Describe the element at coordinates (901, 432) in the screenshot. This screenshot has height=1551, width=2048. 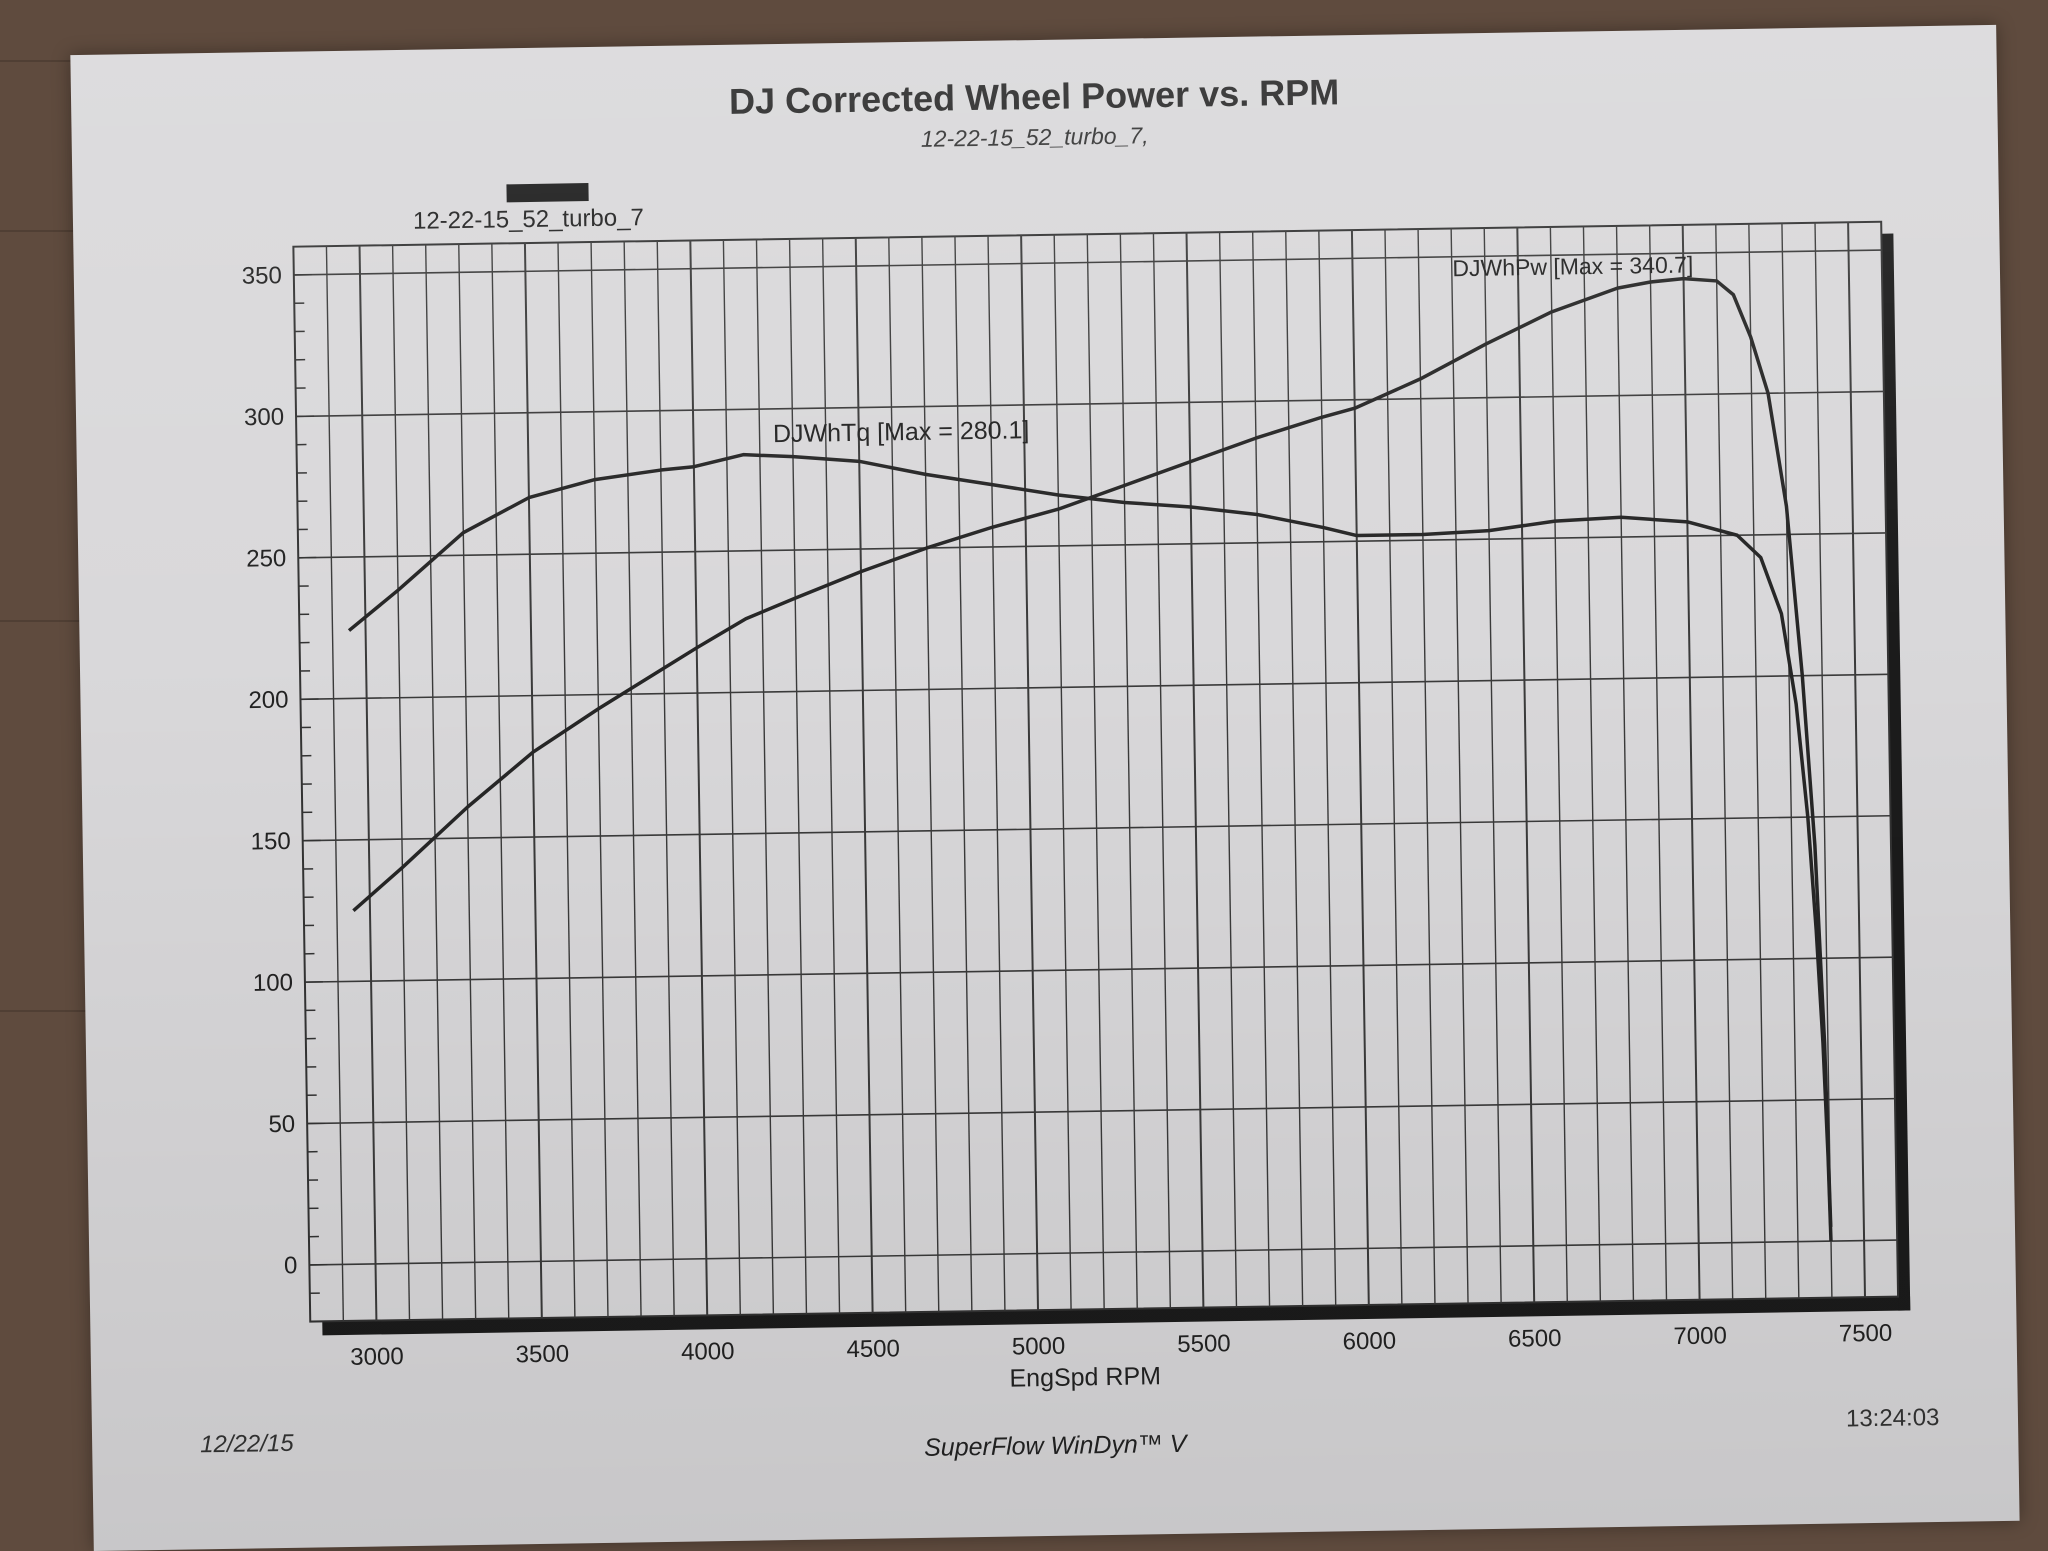
I see `torque-annotation: DJWhTq [Max = 280.1]` at that location.